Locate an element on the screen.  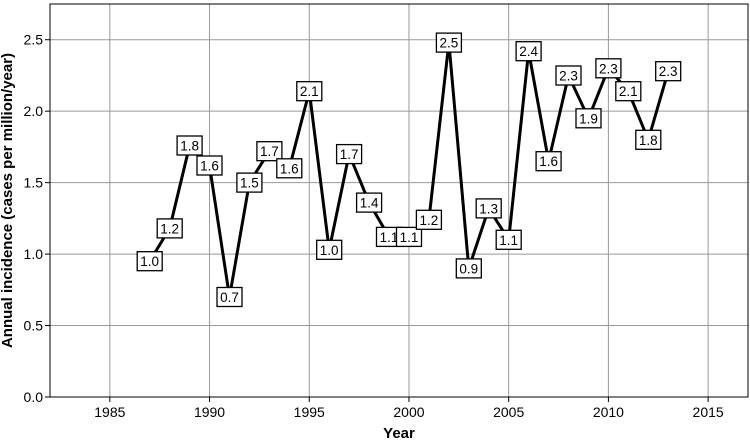
data-point: 1.9 is located at coordinates (588, 118).